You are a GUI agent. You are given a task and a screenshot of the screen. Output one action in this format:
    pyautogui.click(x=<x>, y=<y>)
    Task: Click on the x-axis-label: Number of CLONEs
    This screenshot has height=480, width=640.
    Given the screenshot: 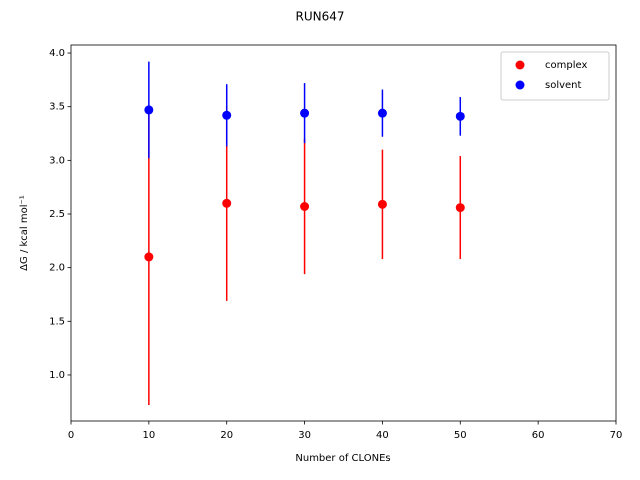 What is the action you would take?
    pyautogui.click(x=342, y=458)
    